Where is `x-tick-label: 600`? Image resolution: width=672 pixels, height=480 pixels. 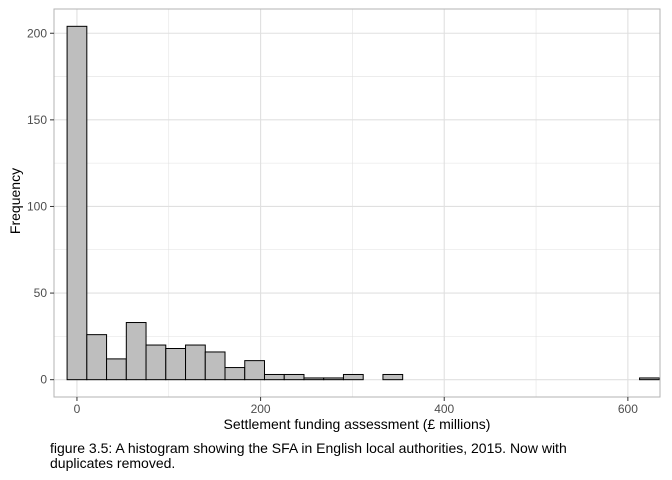
x-tick-label: 600 is located at coordinates (628, 409).